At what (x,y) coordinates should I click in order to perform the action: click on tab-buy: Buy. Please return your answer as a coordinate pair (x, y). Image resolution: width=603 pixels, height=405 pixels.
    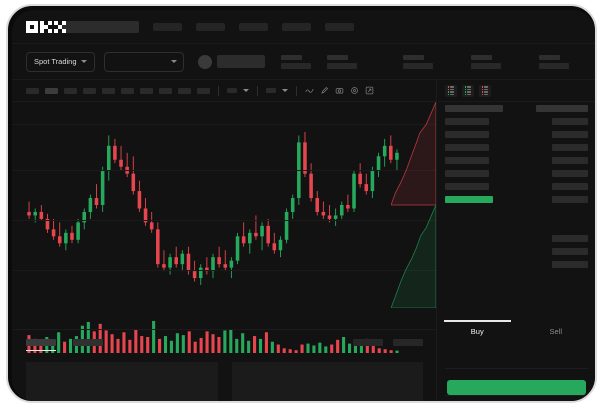
    Looking at the image, I should click on (477, 331).